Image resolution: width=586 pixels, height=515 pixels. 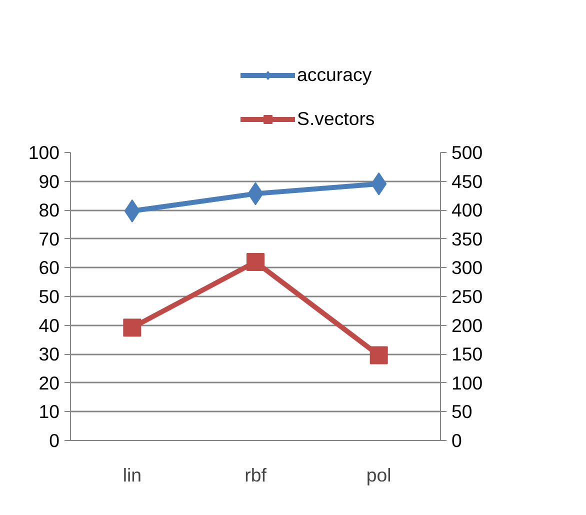 I want to click on y2-tick-label: 300, so click(x=467, y=267).